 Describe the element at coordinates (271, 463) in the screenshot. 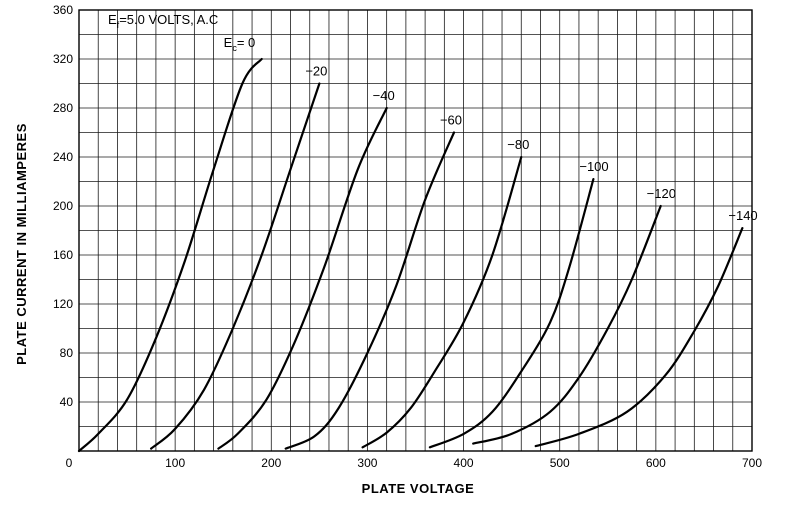

I see `x-tick-label: 200` at that location.